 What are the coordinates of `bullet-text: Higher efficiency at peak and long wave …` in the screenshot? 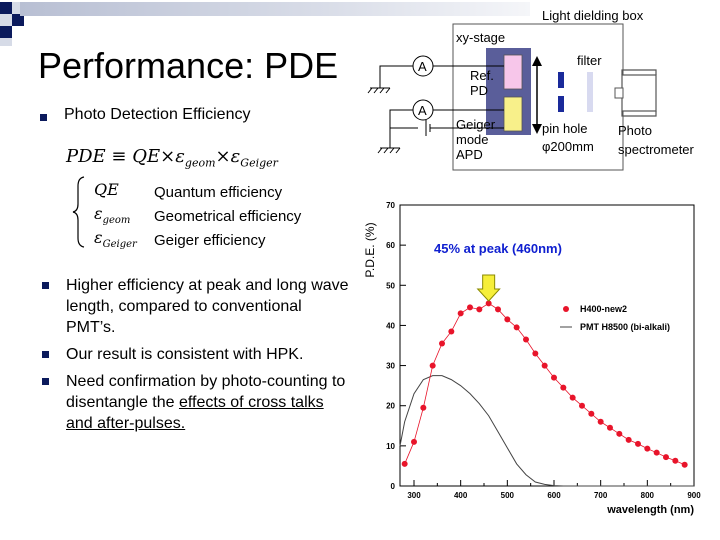 It's located at (207, 306).